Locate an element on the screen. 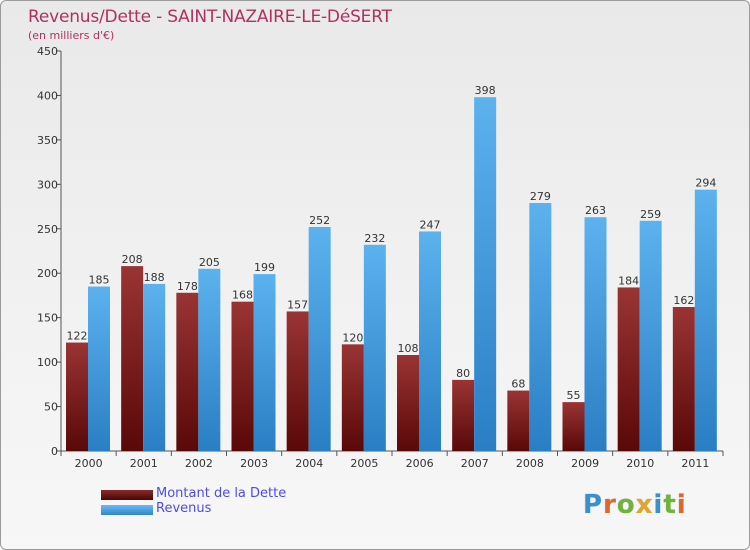  y-tick-label: 400 is located at coordinates (47, 95).